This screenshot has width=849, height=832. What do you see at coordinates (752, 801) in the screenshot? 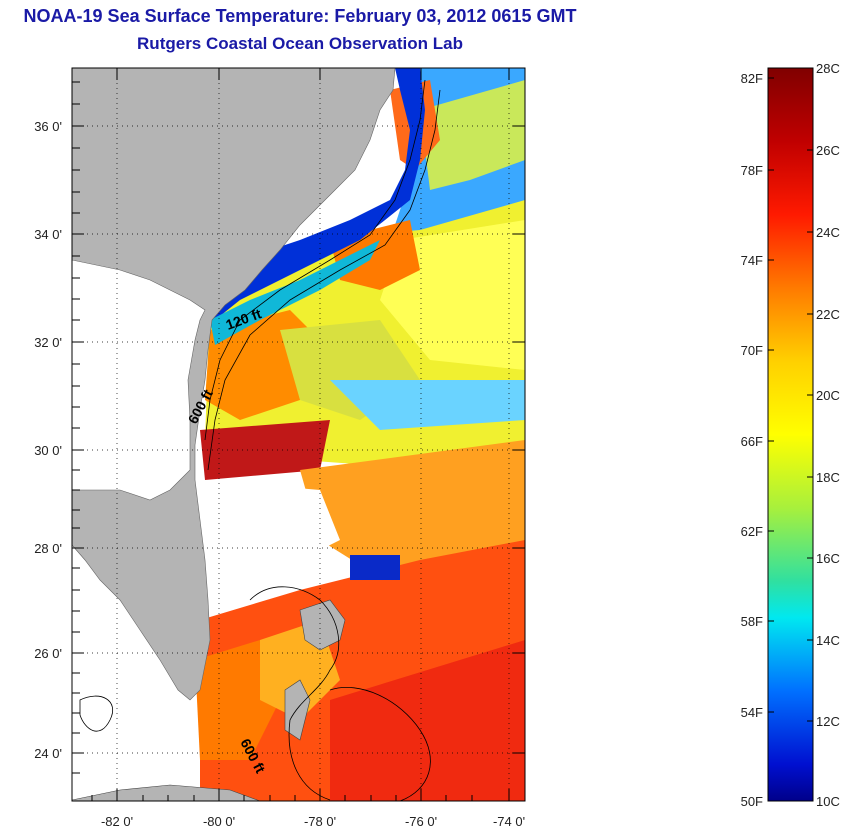
I see `colorbar-f-label: 50F` at bounding box center [752, 801].